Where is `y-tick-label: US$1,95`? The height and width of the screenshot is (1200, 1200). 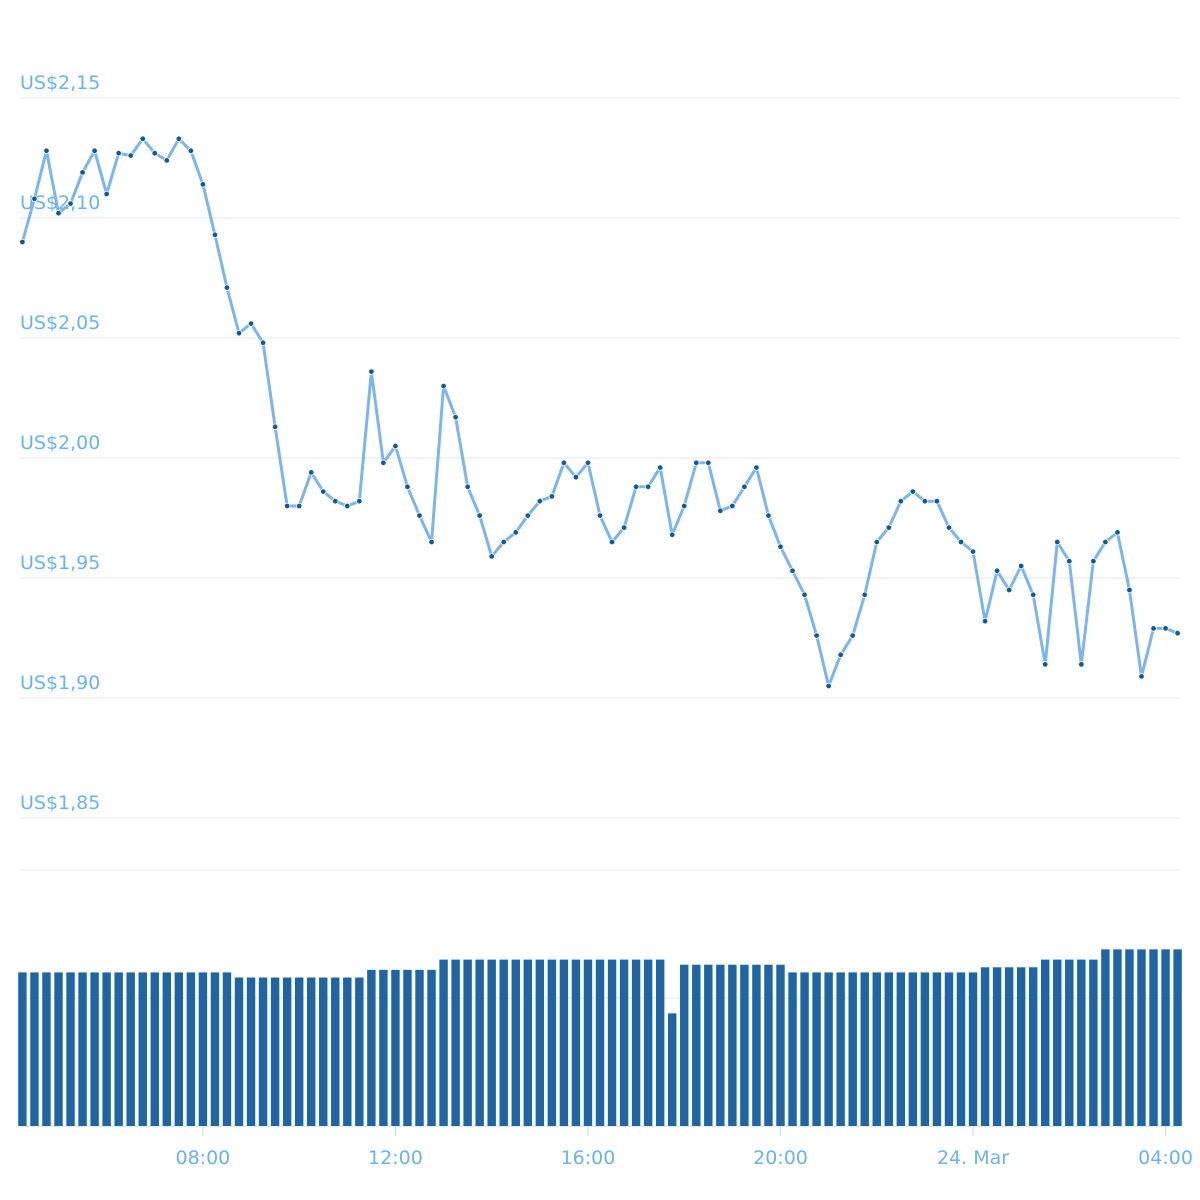 y-tick-label: US$1,95 is located at coordinates (60, 563).